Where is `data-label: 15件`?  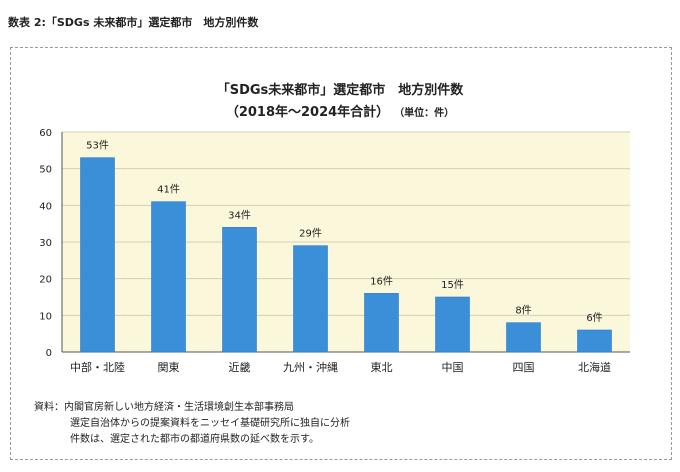
data-label: 15件 is located at coordinates (452, 285).